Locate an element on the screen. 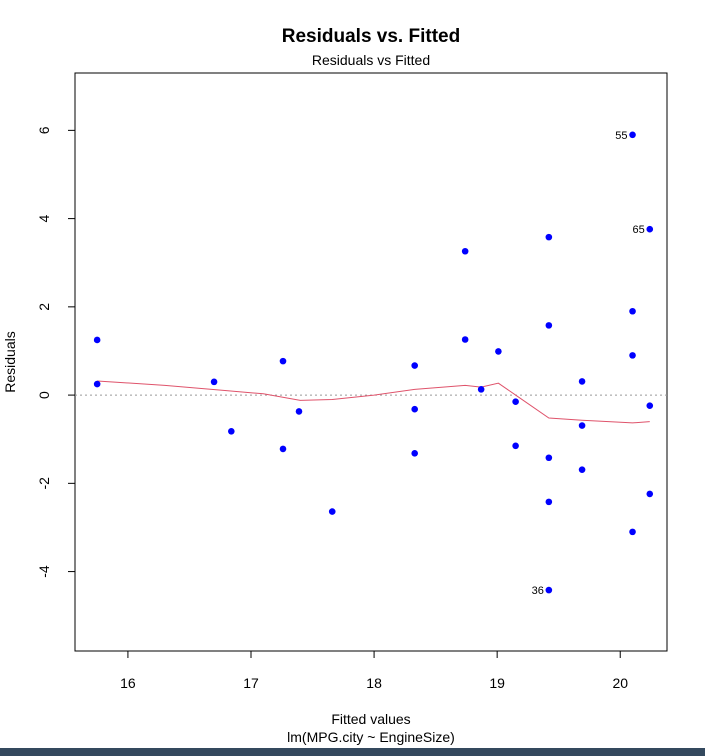  chart-subtitle: Residuals vs Fitted is located at coordinates (371, 60).